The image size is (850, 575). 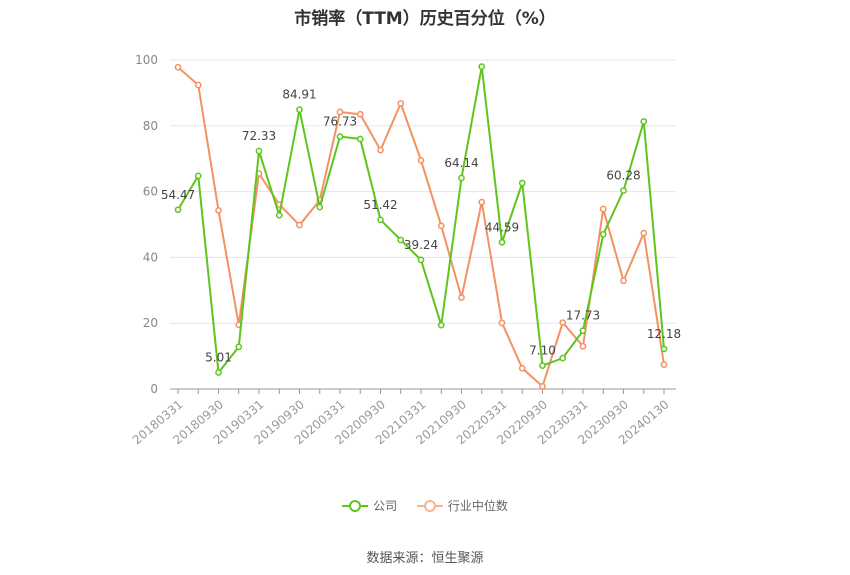 What do you see at coordinates (583, 316) in the screenshot?
I see `data-label: 17.73` at bounding box center [583, 316].